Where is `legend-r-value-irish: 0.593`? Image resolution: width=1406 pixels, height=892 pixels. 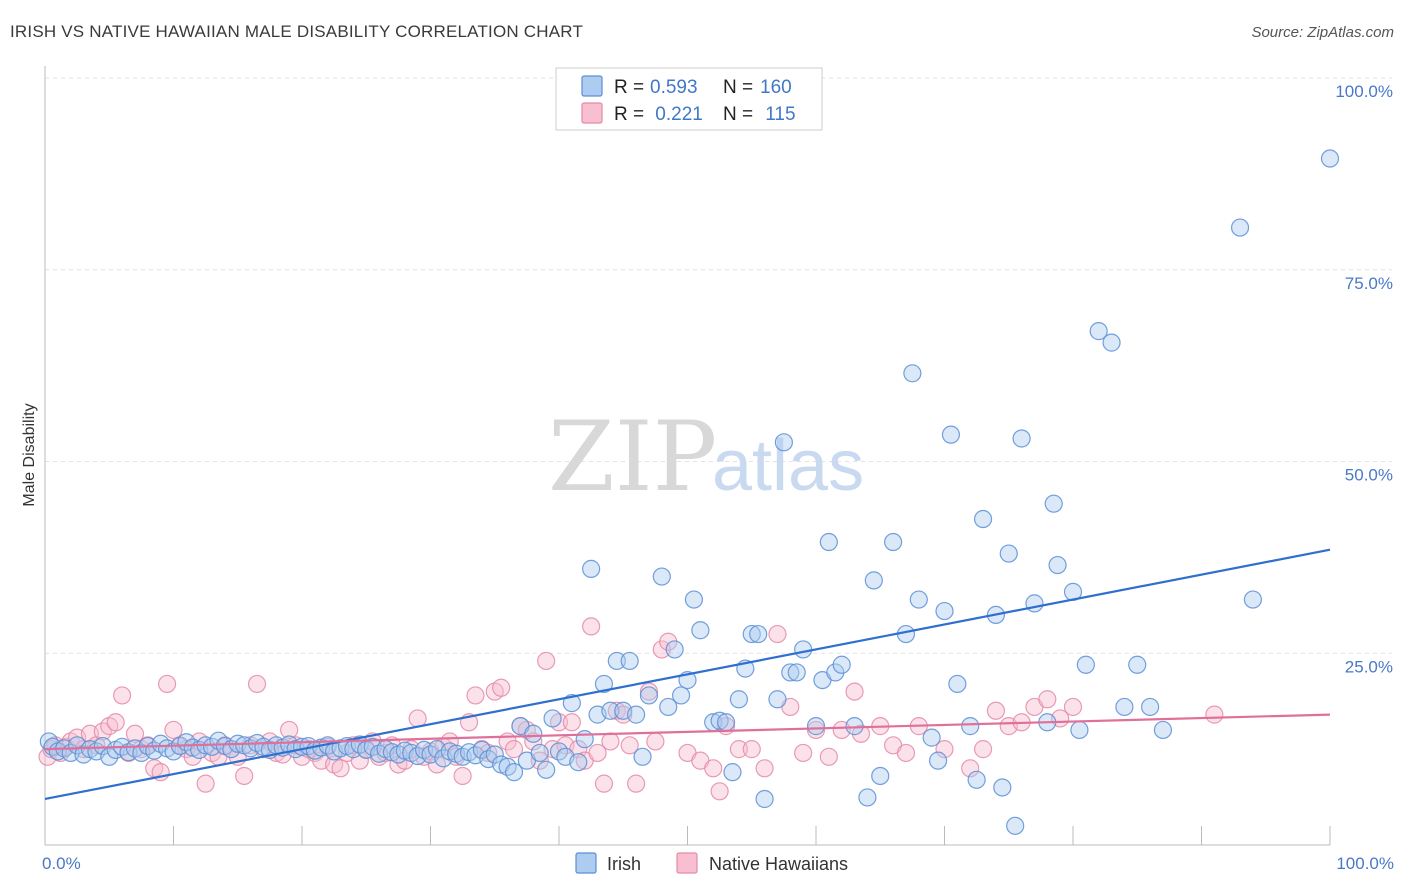
legend-r-value-irish: 0.593 is located at coordinates (674, 87).